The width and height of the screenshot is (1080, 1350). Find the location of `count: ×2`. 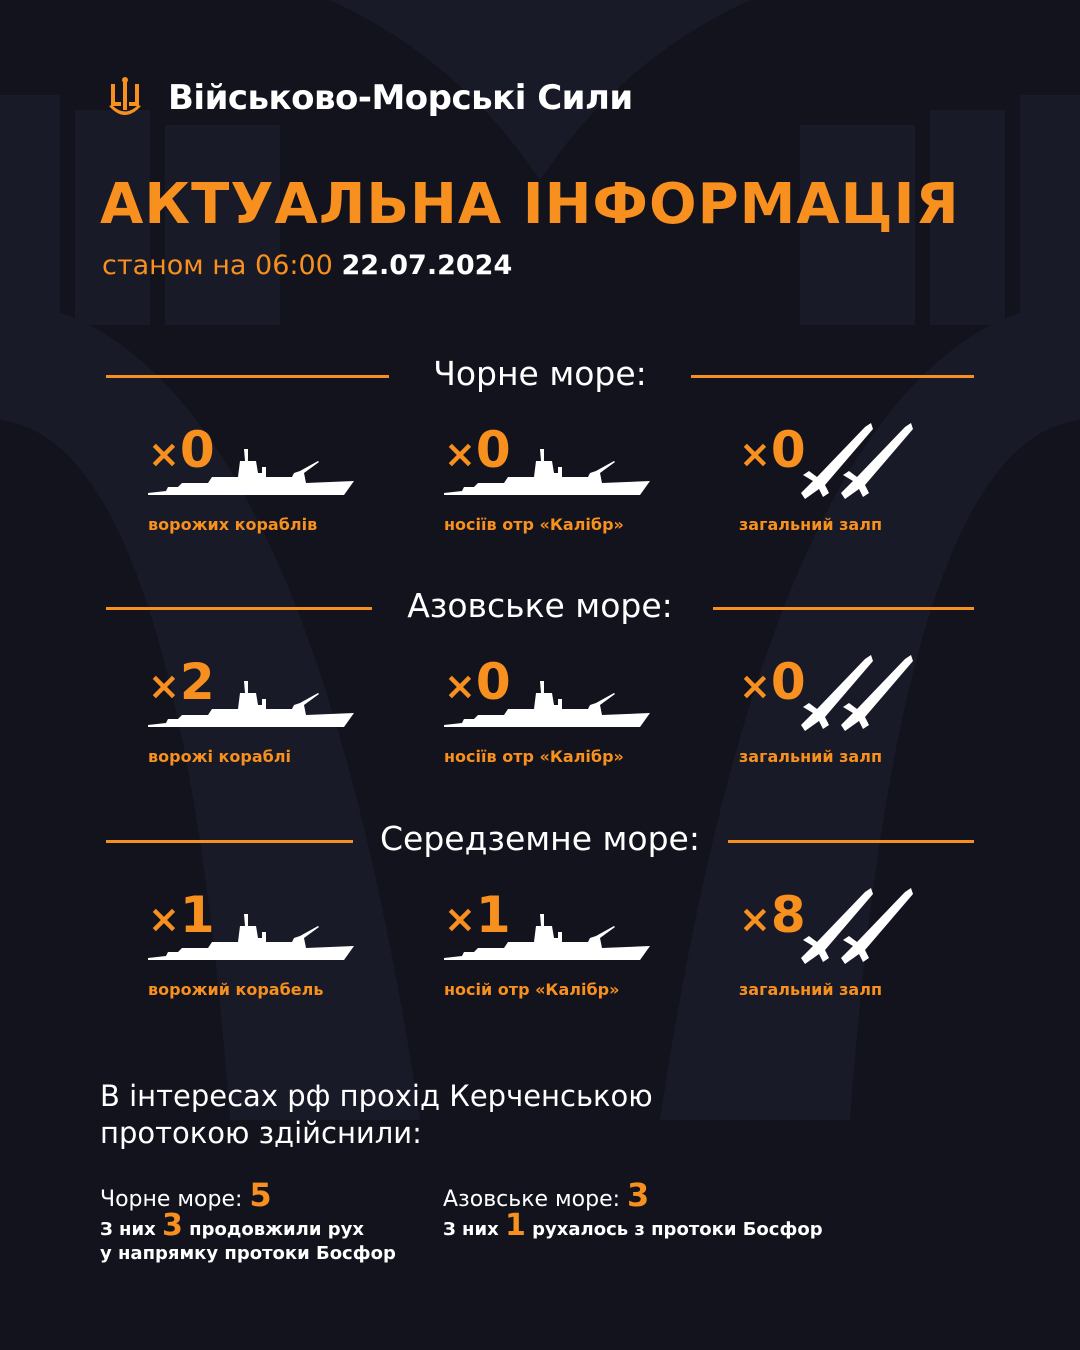

count: ×2 is located at coordinates (181, 682).